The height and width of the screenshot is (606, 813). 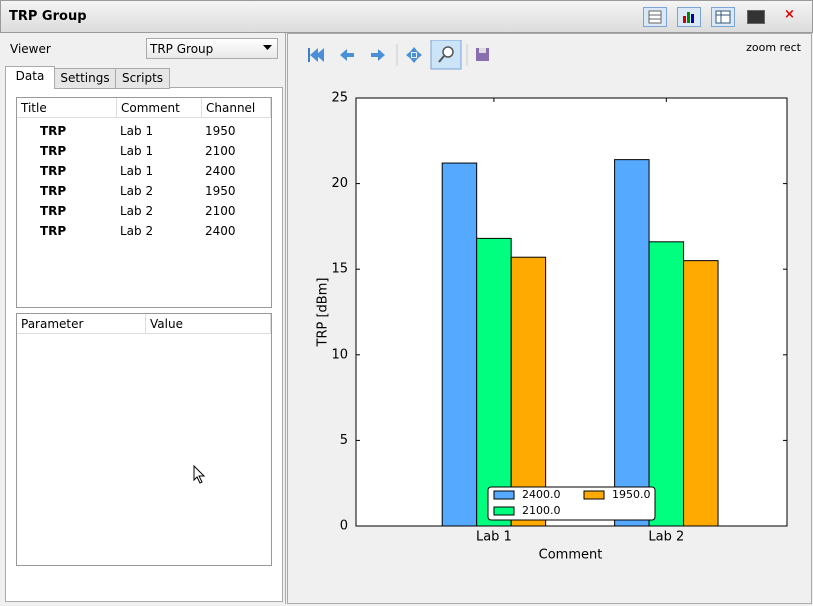 I want to click on parameter-table: Parameter Value, so click(x=144, y=439).